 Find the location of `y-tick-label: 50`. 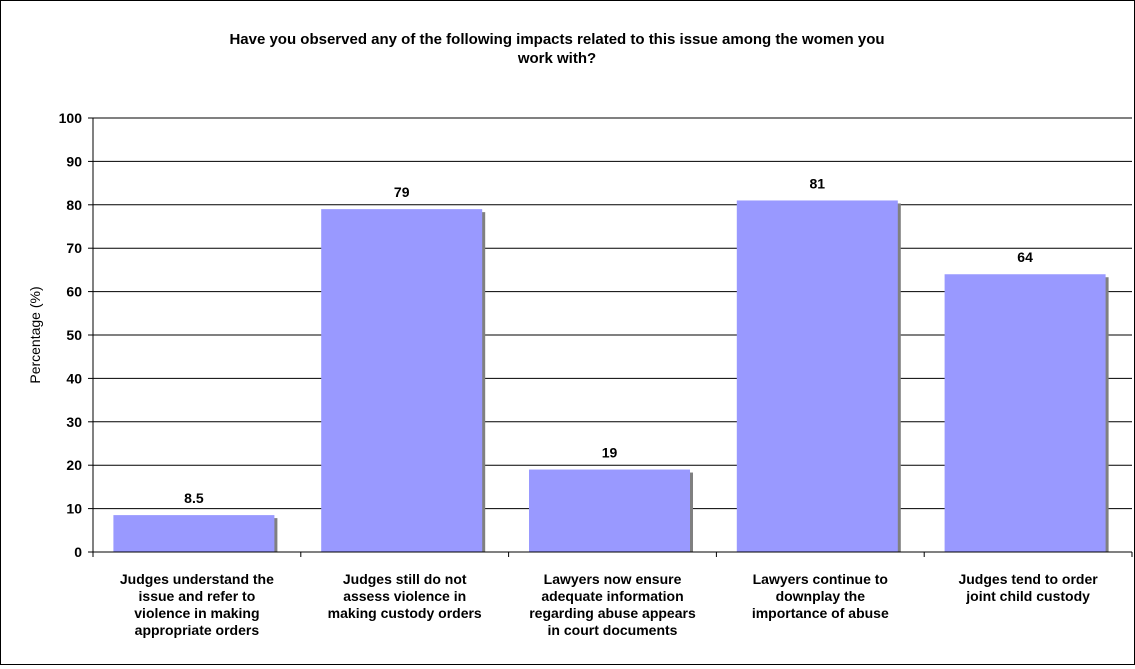

y-tick-label: 50 is located at coordinates (74, 335).